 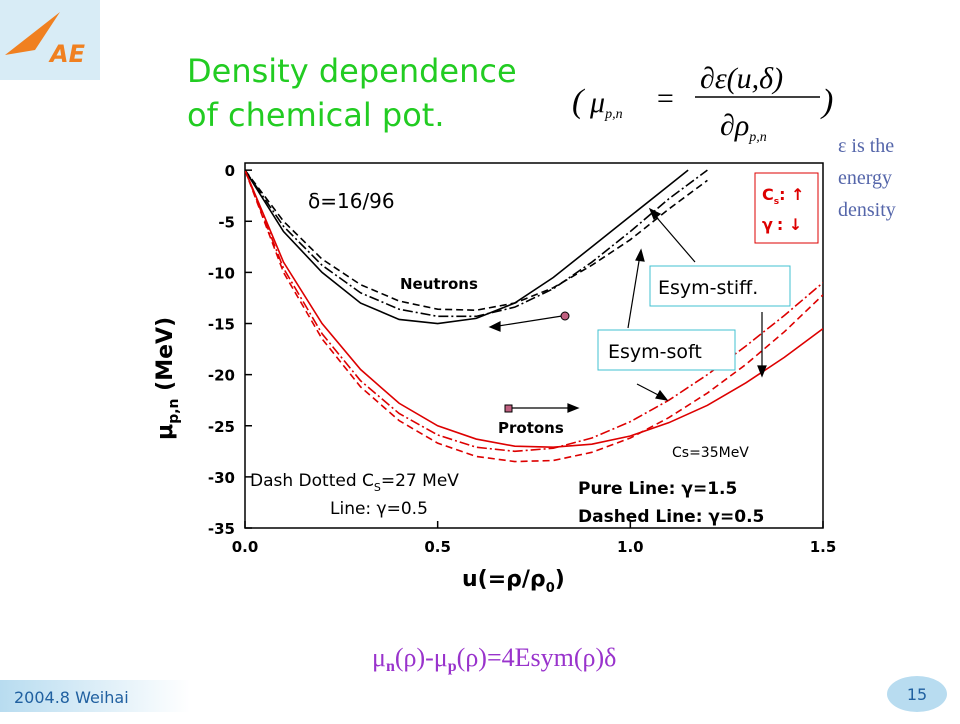 I want to click on footer-bar, so click(x=95, y=696).